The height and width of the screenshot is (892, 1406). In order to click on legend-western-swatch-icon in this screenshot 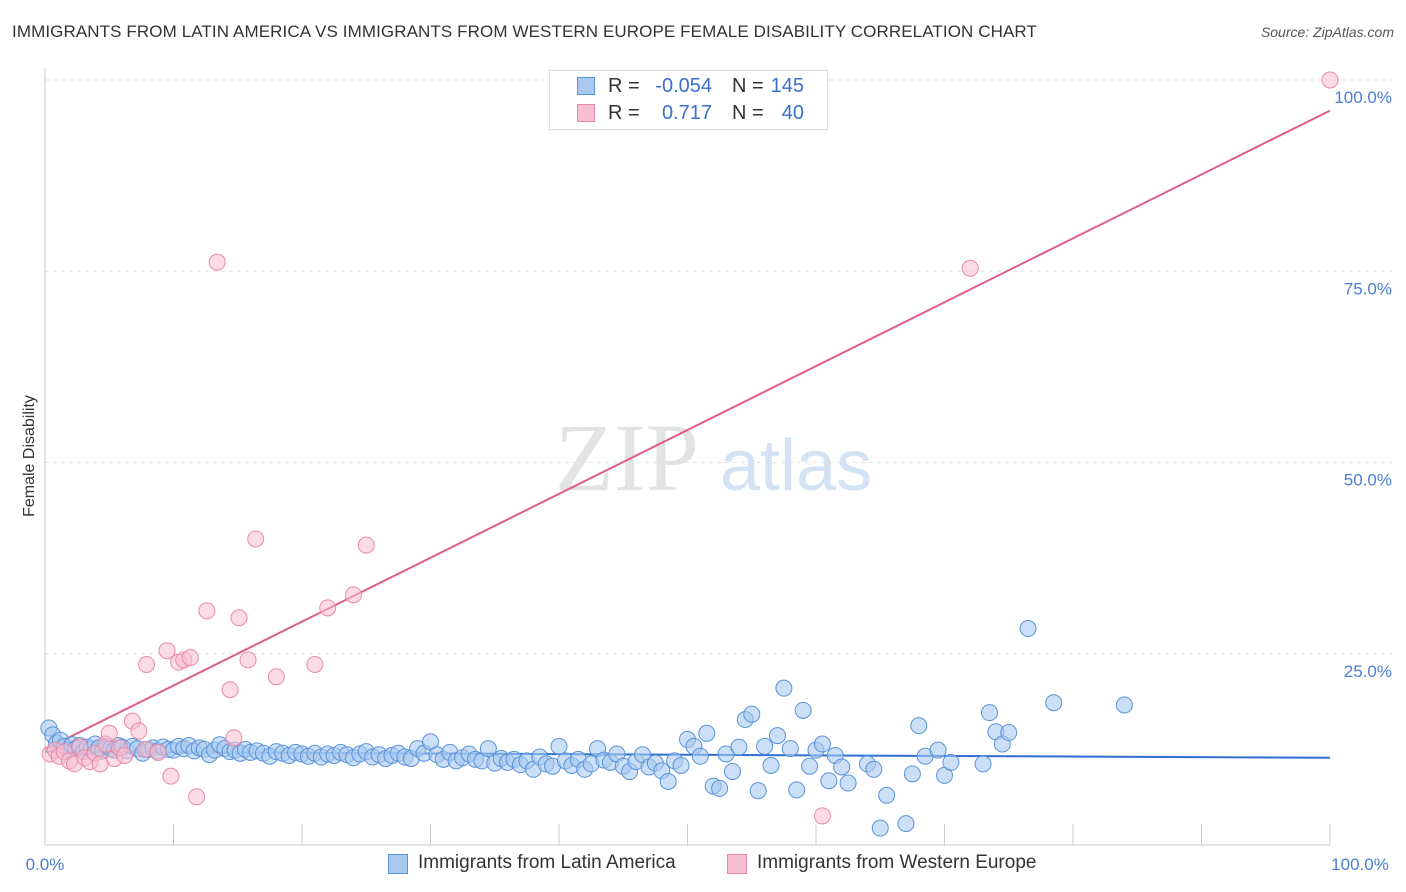, I will do `click(737, 864)`.